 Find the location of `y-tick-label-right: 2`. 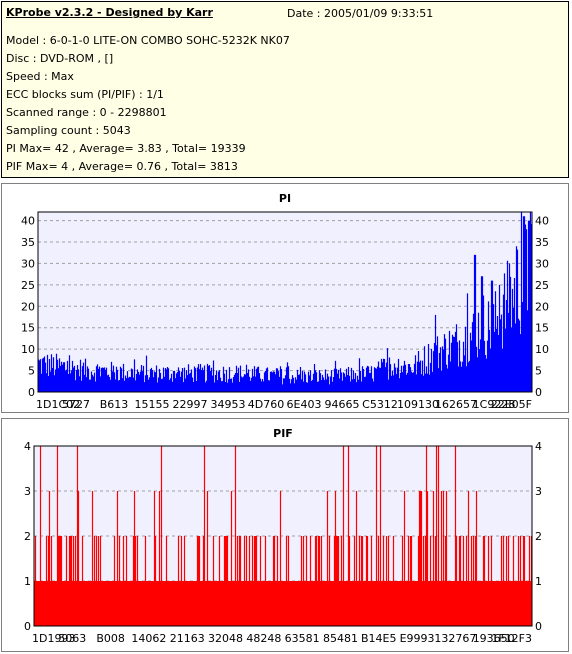

y-tick-label-right: 2 is located at coordinates (538, 536).